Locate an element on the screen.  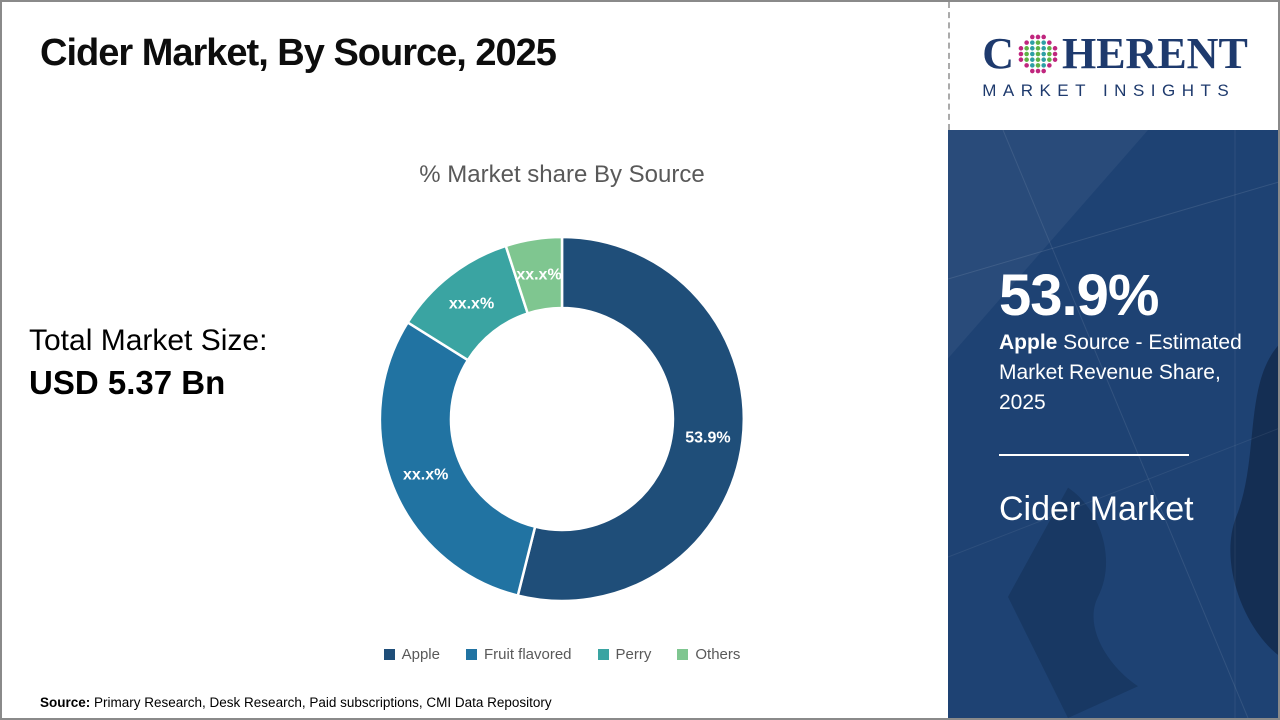
legend-item-others: Others is located at coordinates (708, 654).